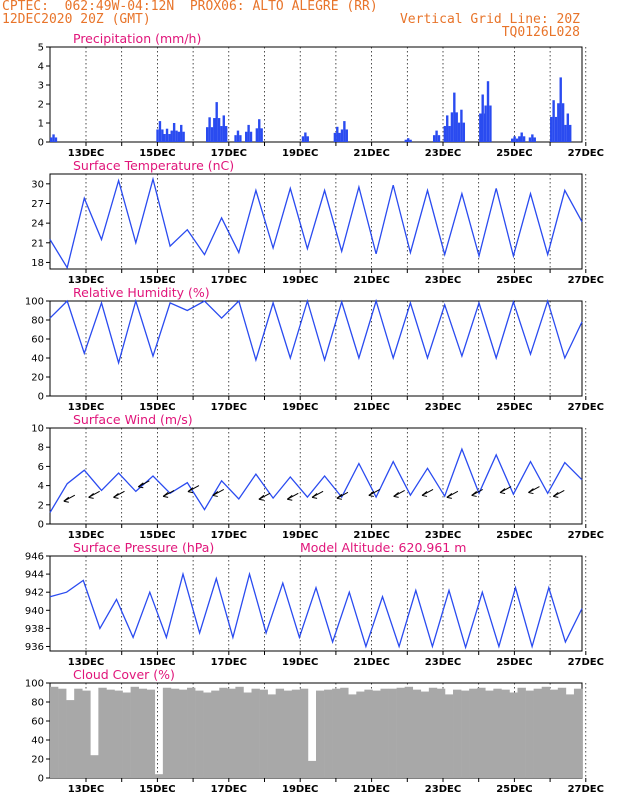  Describe the element at coordinates (157, 789) in the screenshot. I see `cloud-date-label: 15DEC` at that location.